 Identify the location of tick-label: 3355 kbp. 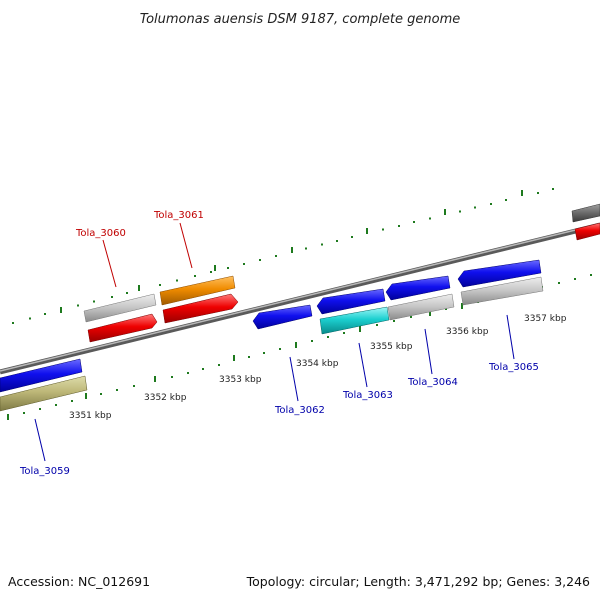
(391, 347).